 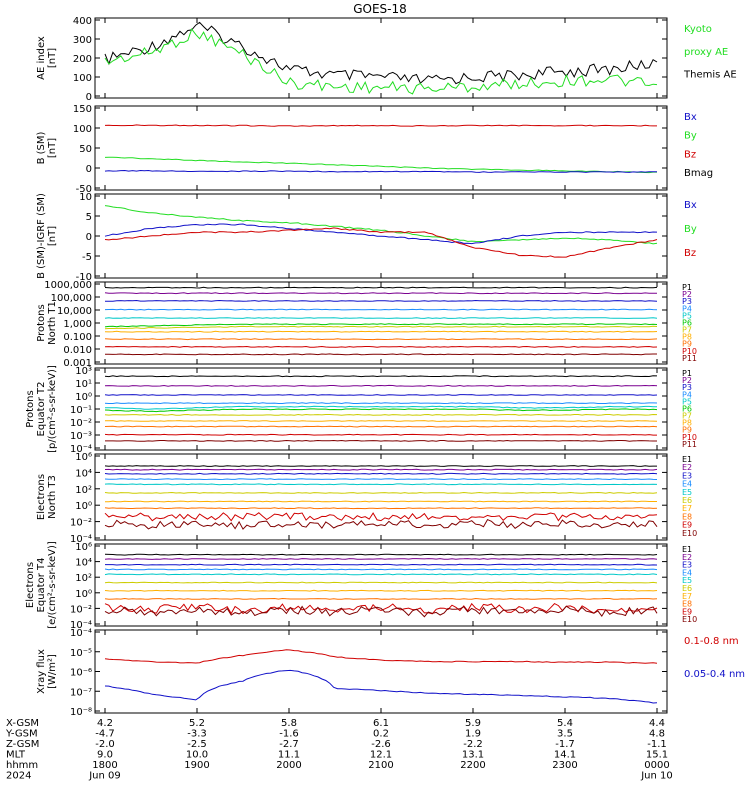 I want to click on legend-entry: E3, so click(x=687, y=475).